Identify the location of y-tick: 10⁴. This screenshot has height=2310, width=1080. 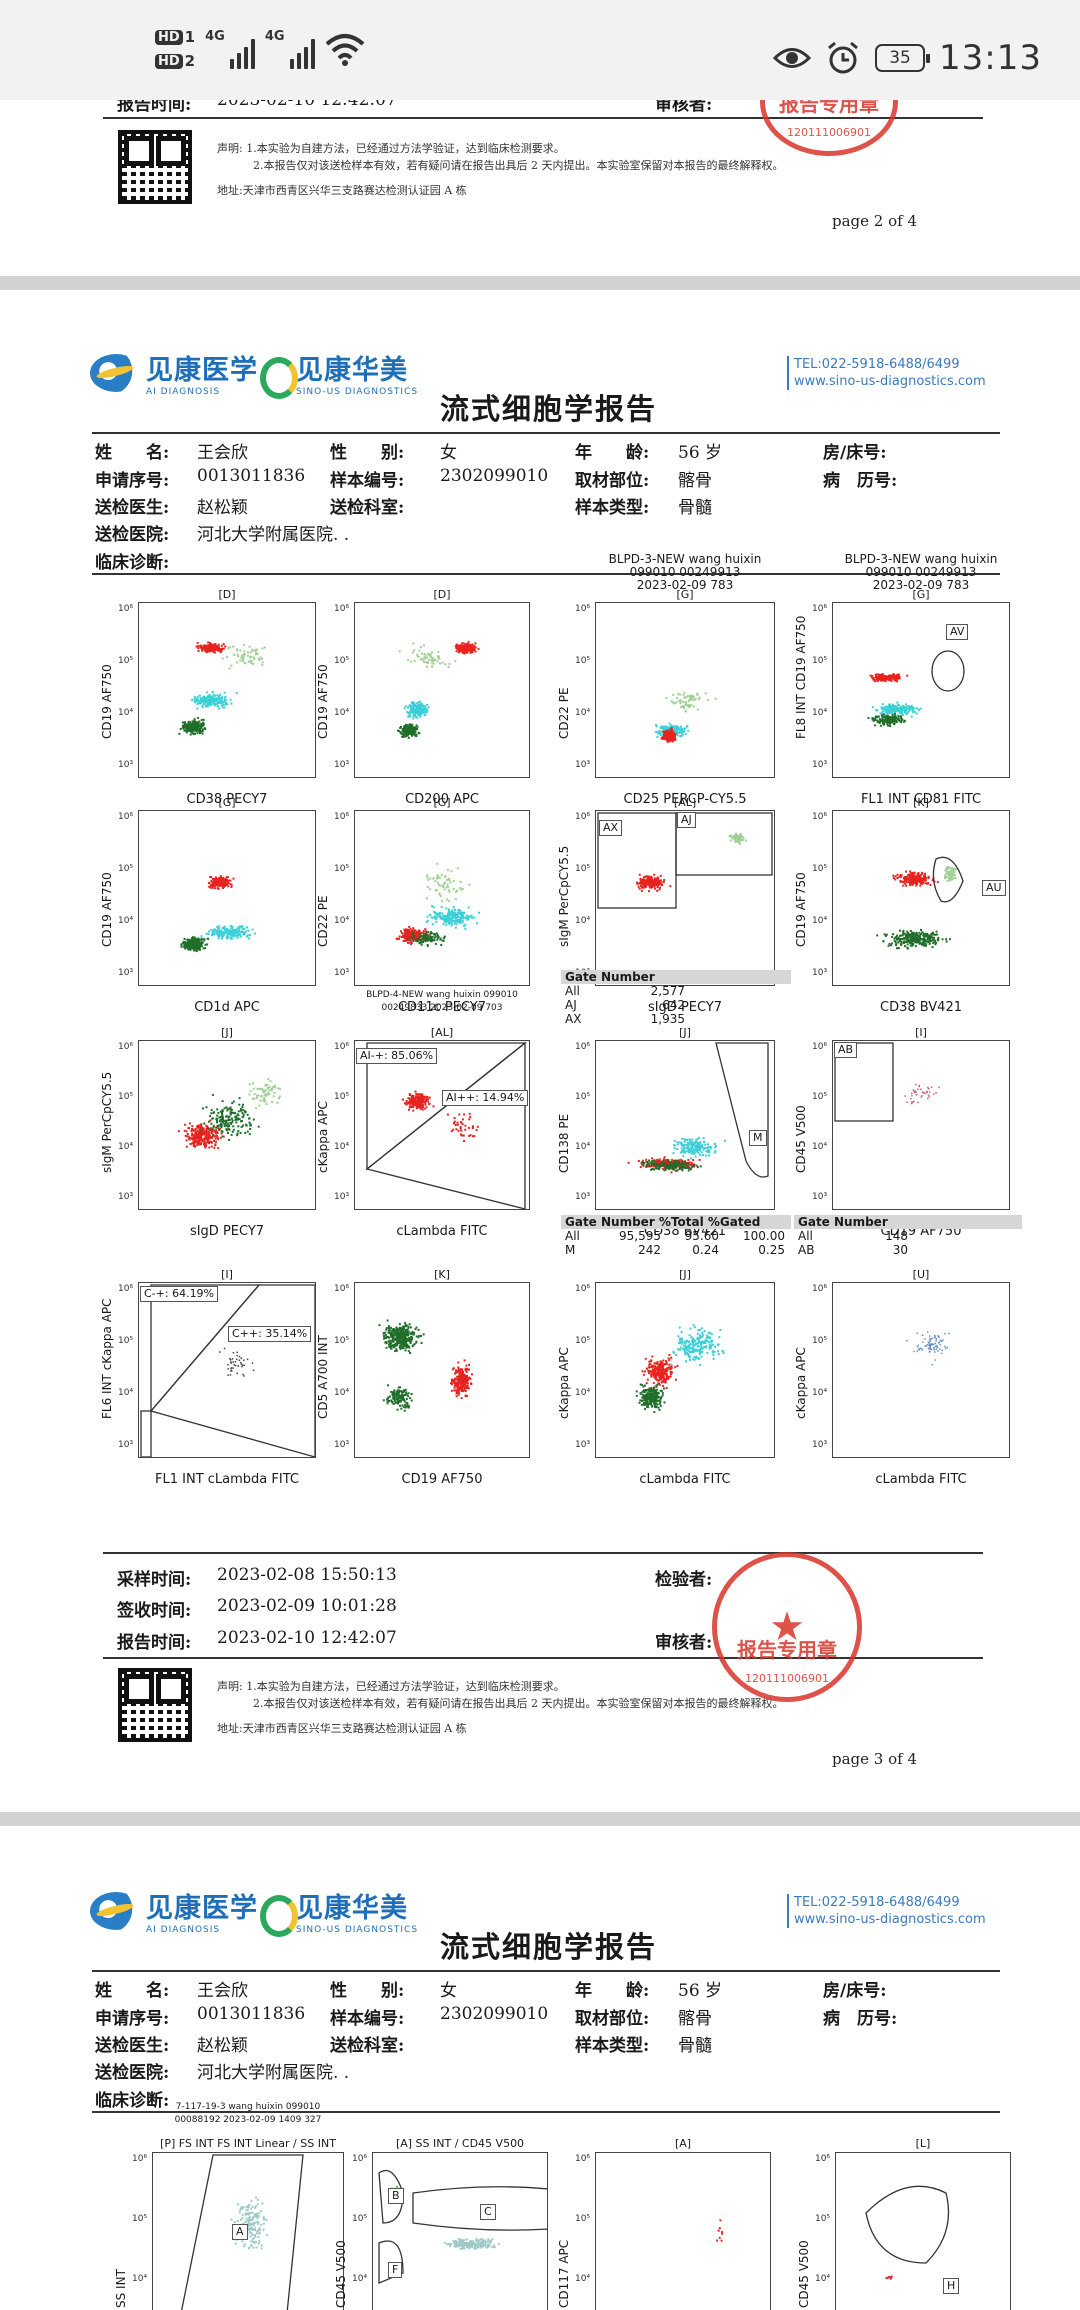
(820, 713).